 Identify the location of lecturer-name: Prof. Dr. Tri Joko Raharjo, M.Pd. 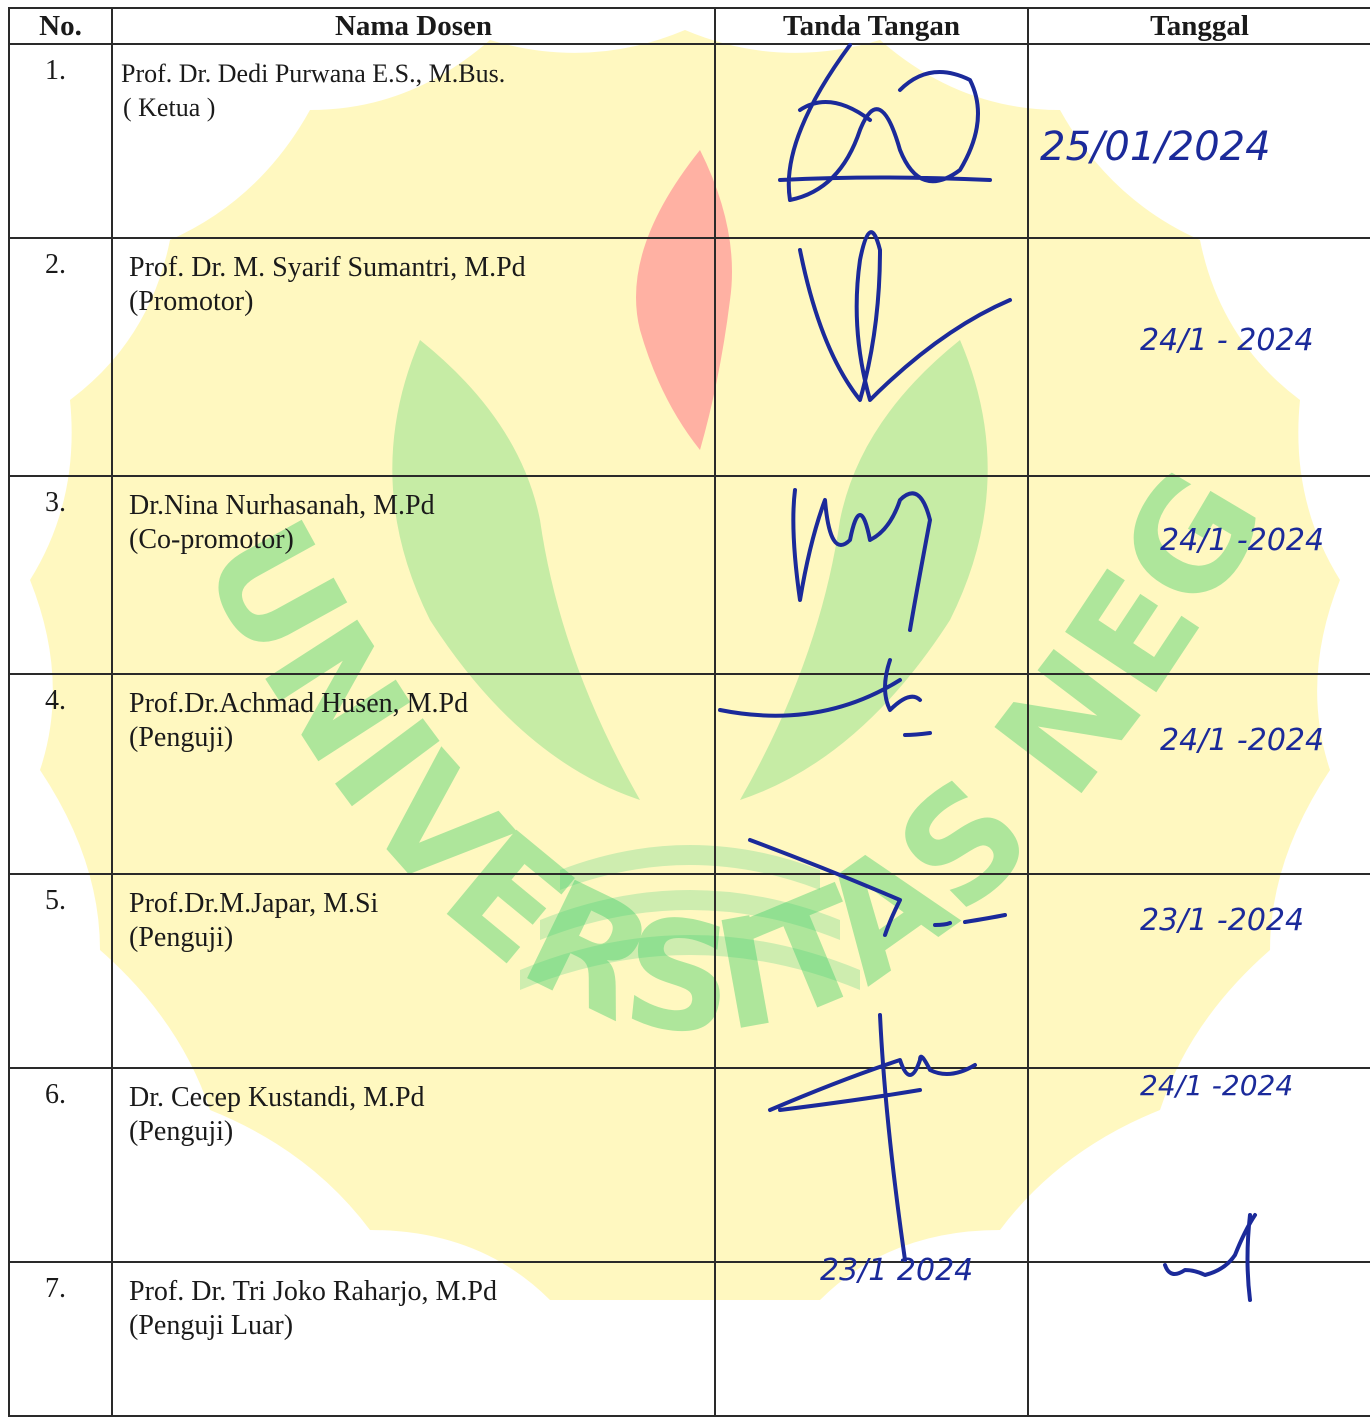
(313, 1291).